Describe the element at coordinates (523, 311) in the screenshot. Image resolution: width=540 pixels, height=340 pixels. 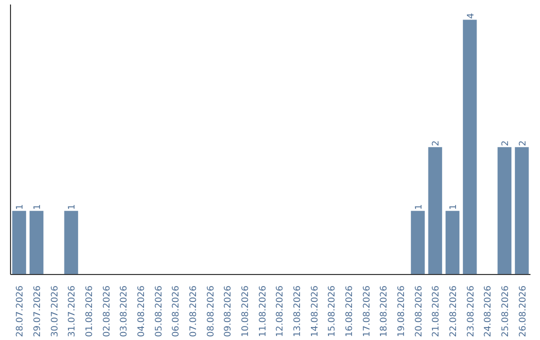
I see `x-tick-label: 26.08.2026` at that location.